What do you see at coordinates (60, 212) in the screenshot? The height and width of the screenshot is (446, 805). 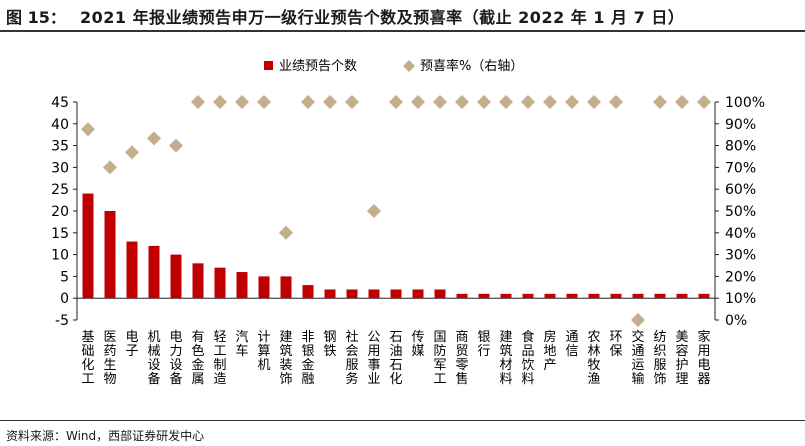 I see `left-tick-label: 20` at bounding box center [60, 212].